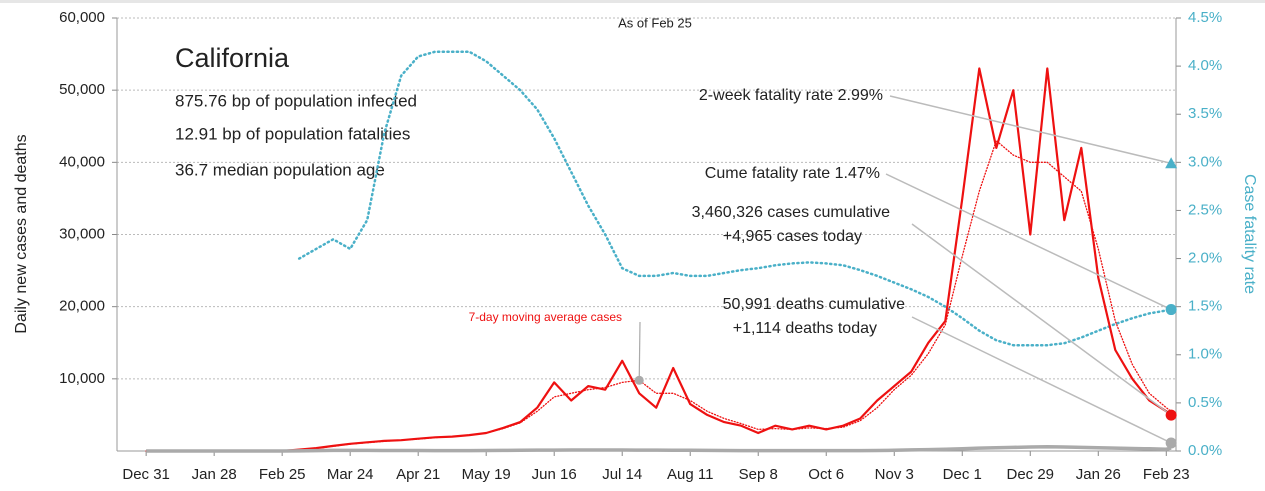  Describe the element at coordinates (659, 448) in the screenshot. I see `series-line` at that location.